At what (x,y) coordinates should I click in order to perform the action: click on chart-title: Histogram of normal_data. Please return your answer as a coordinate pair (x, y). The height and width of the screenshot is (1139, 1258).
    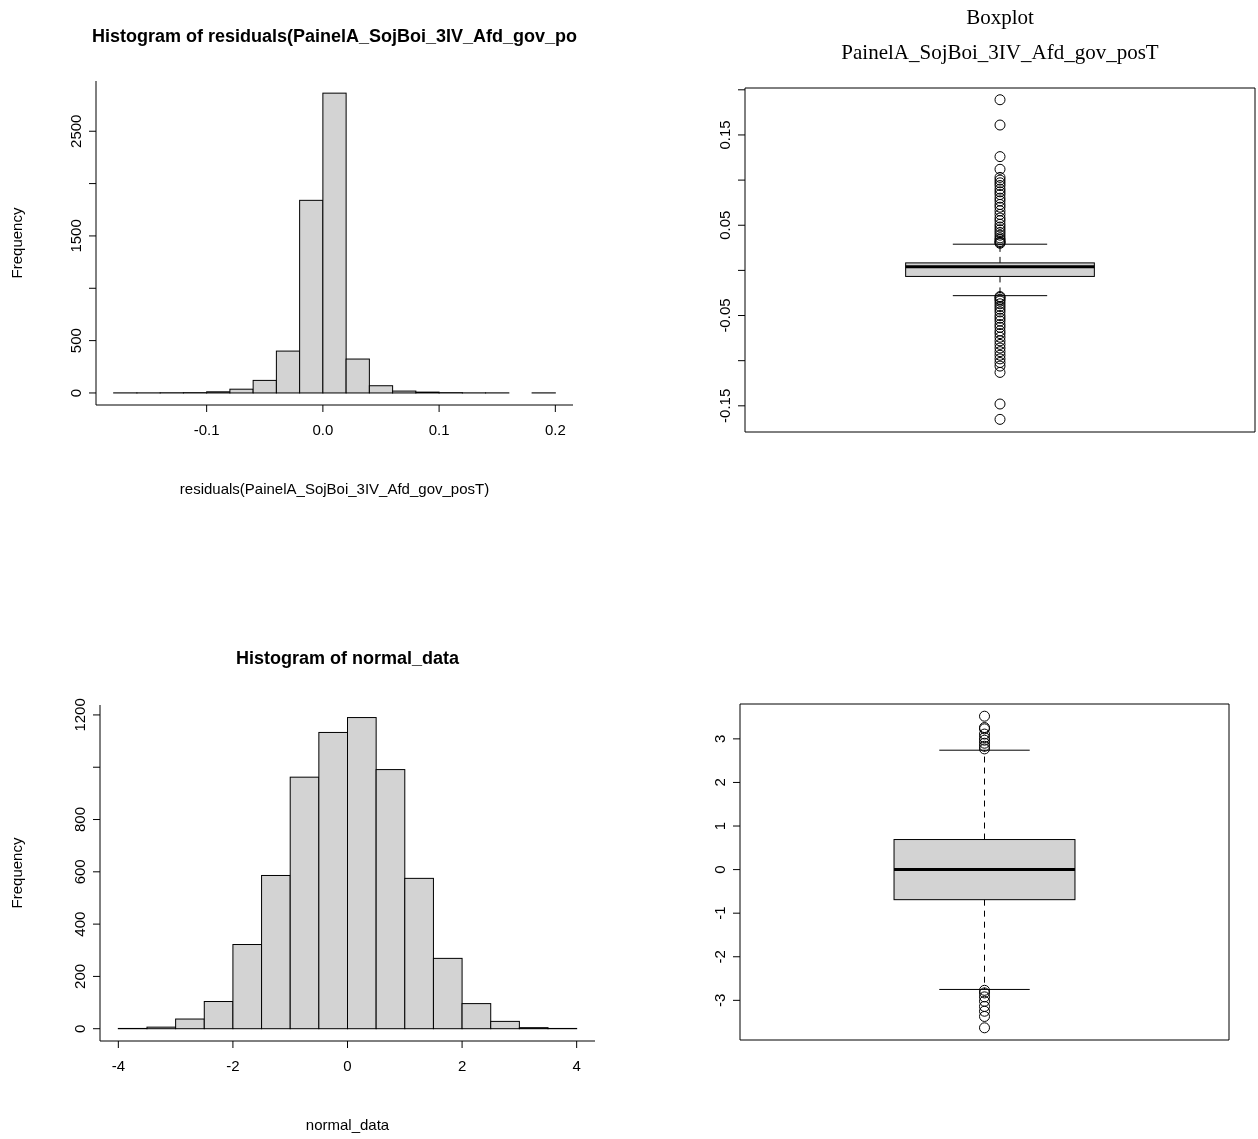
    Looking at the image, I should click on (348, 658).